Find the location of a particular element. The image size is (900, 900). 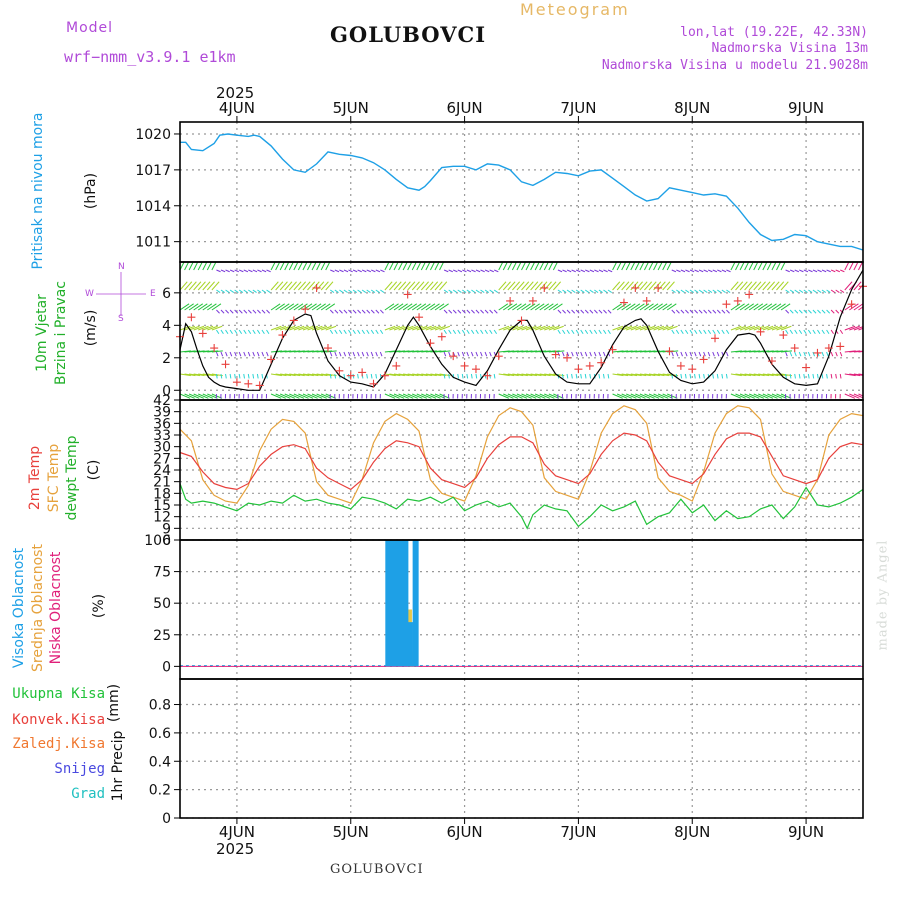

precip-legend-total: Ukupna Kisa is located at coordinates (58, 694).